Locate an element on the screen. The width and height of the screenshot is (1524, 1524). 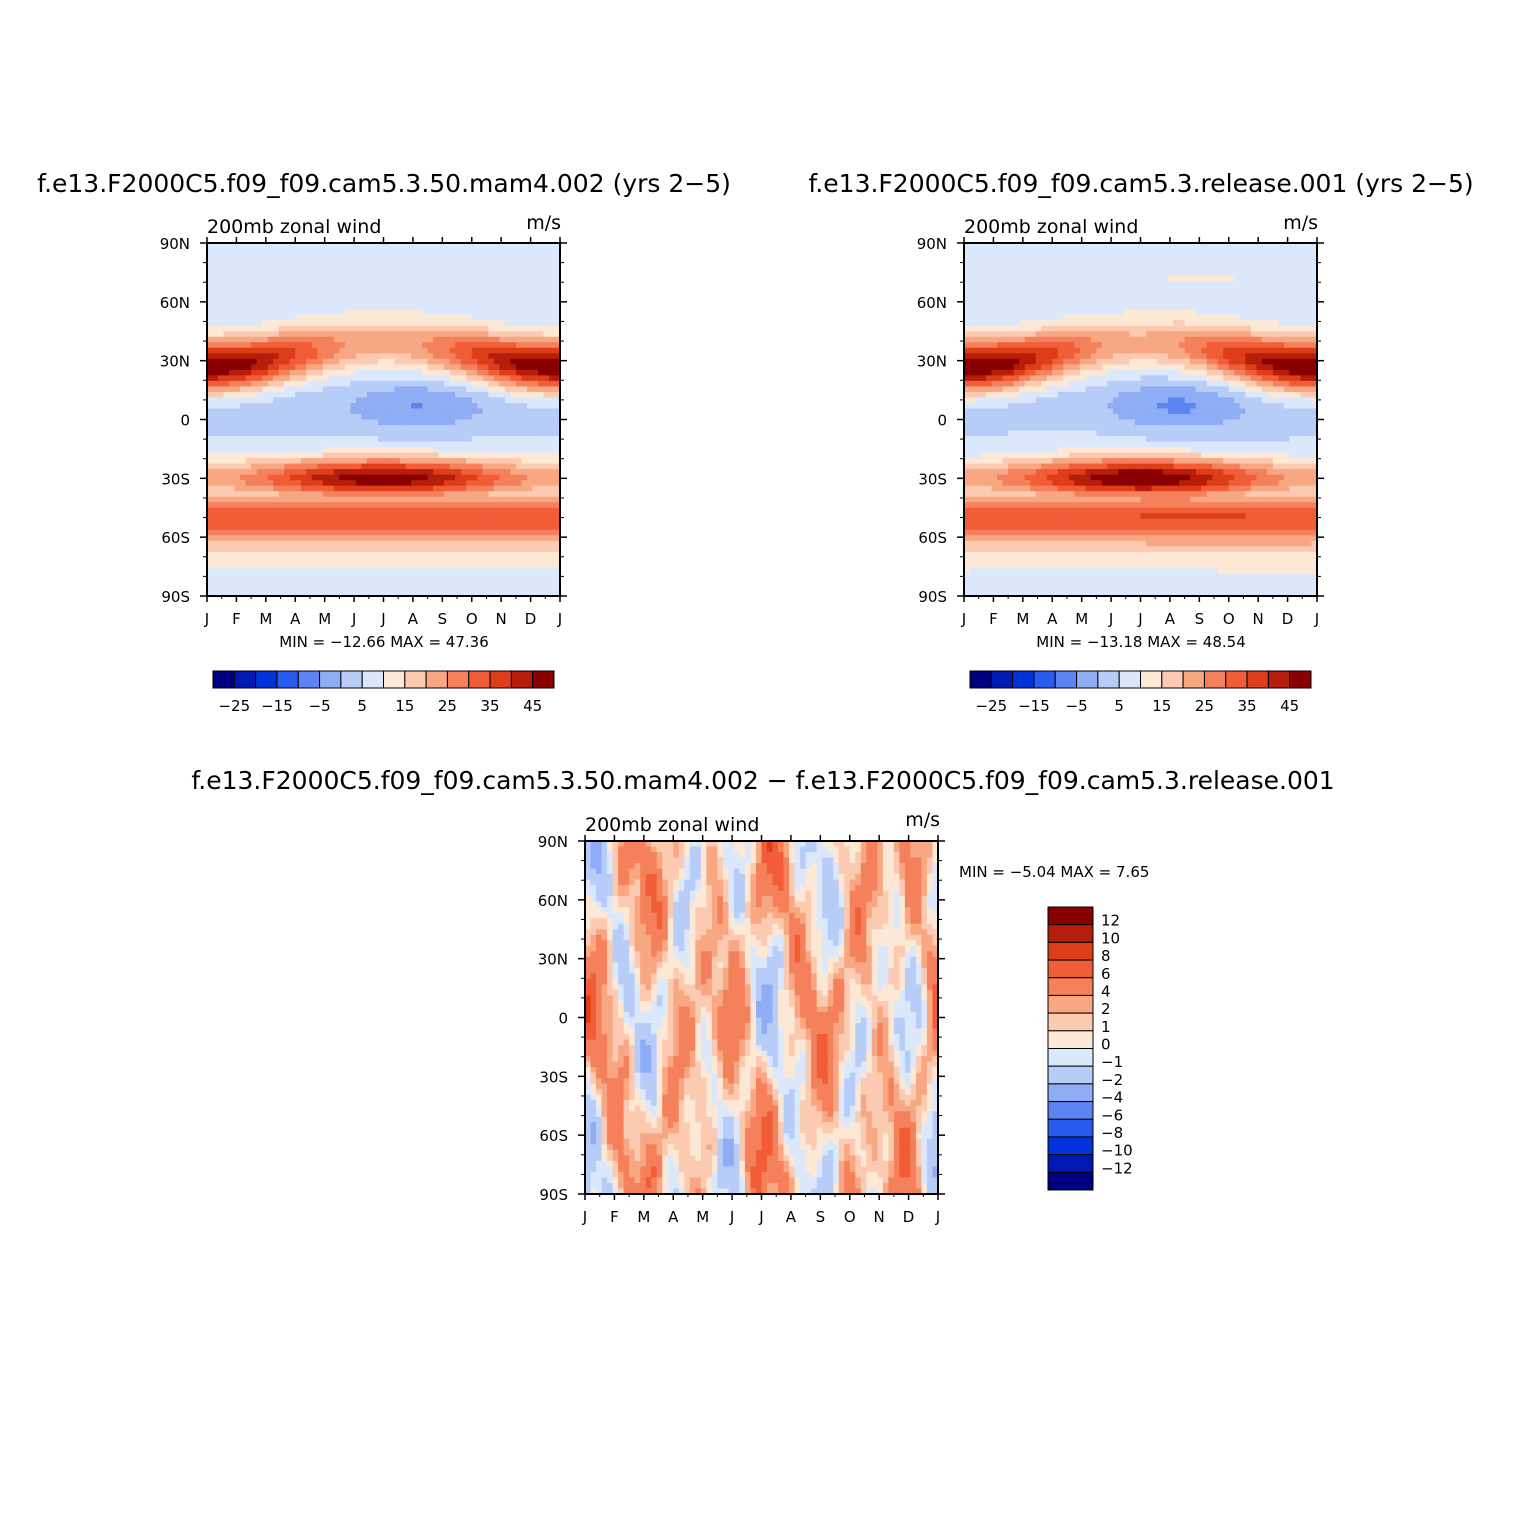
colorbar-label: 15 is located at coordinates (404, 706).